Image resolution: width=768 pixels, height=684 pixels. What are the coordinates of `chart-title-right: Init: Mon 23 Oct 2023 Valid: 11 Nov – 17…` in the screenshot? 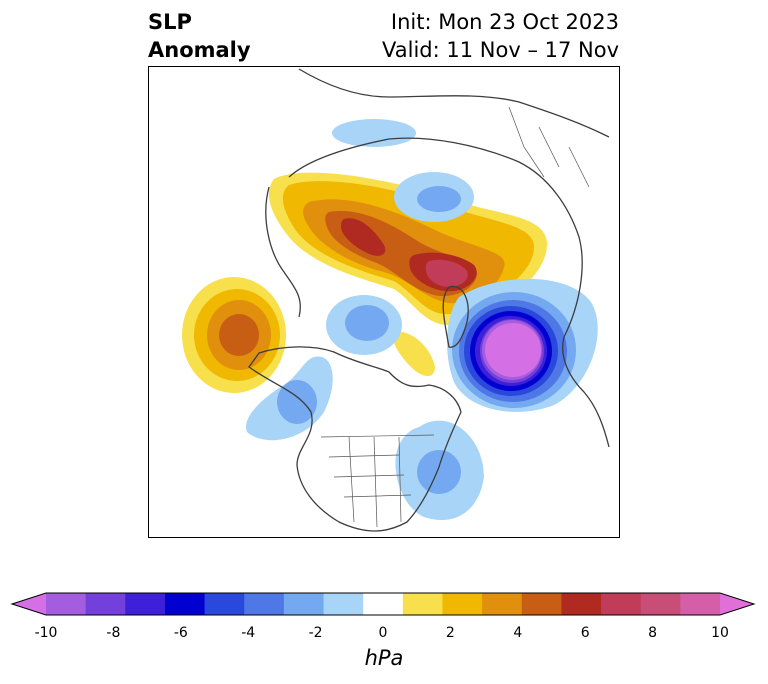 It's located at (500, 36).